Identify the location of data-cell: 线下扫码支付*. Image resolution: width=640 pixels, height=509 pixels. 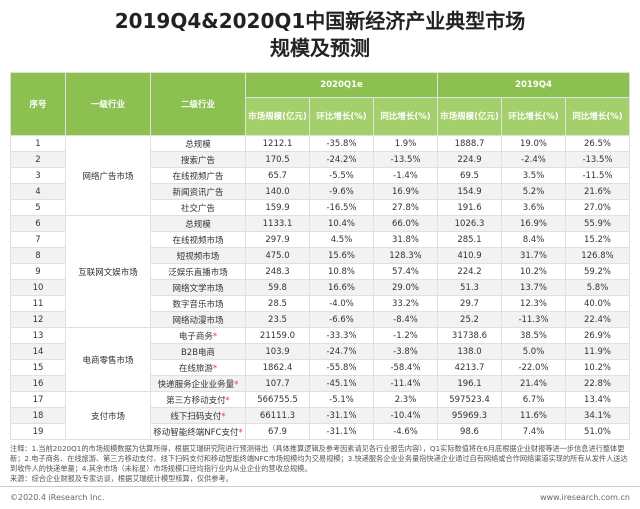
(198, 415).